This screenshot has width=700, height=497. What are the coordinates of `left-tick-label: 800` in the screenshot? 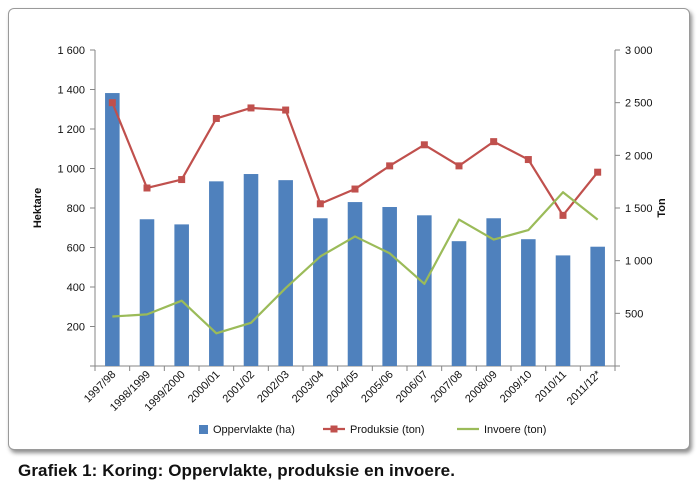 It's located at (76, 209).